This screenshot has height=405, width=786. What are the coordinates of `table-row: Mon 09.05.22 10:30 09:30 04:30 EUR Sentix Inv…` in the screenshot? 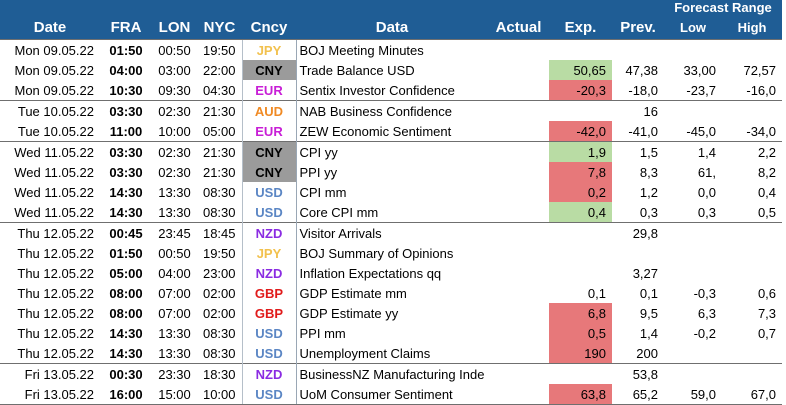 It's located at (391, 90).